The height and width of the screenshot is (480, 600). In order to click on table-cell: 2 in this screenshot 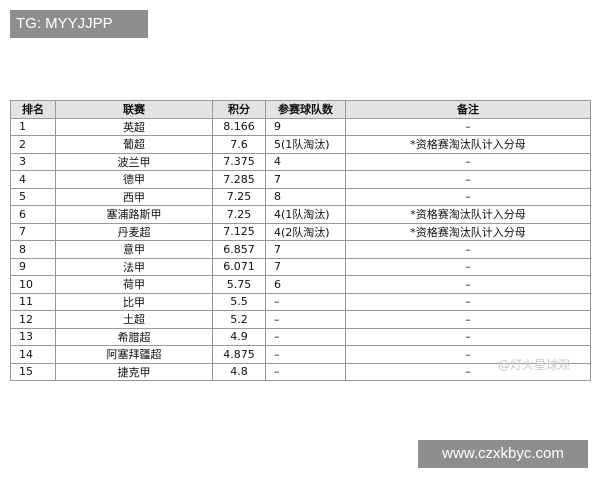, I will do `click(33, 144)`.